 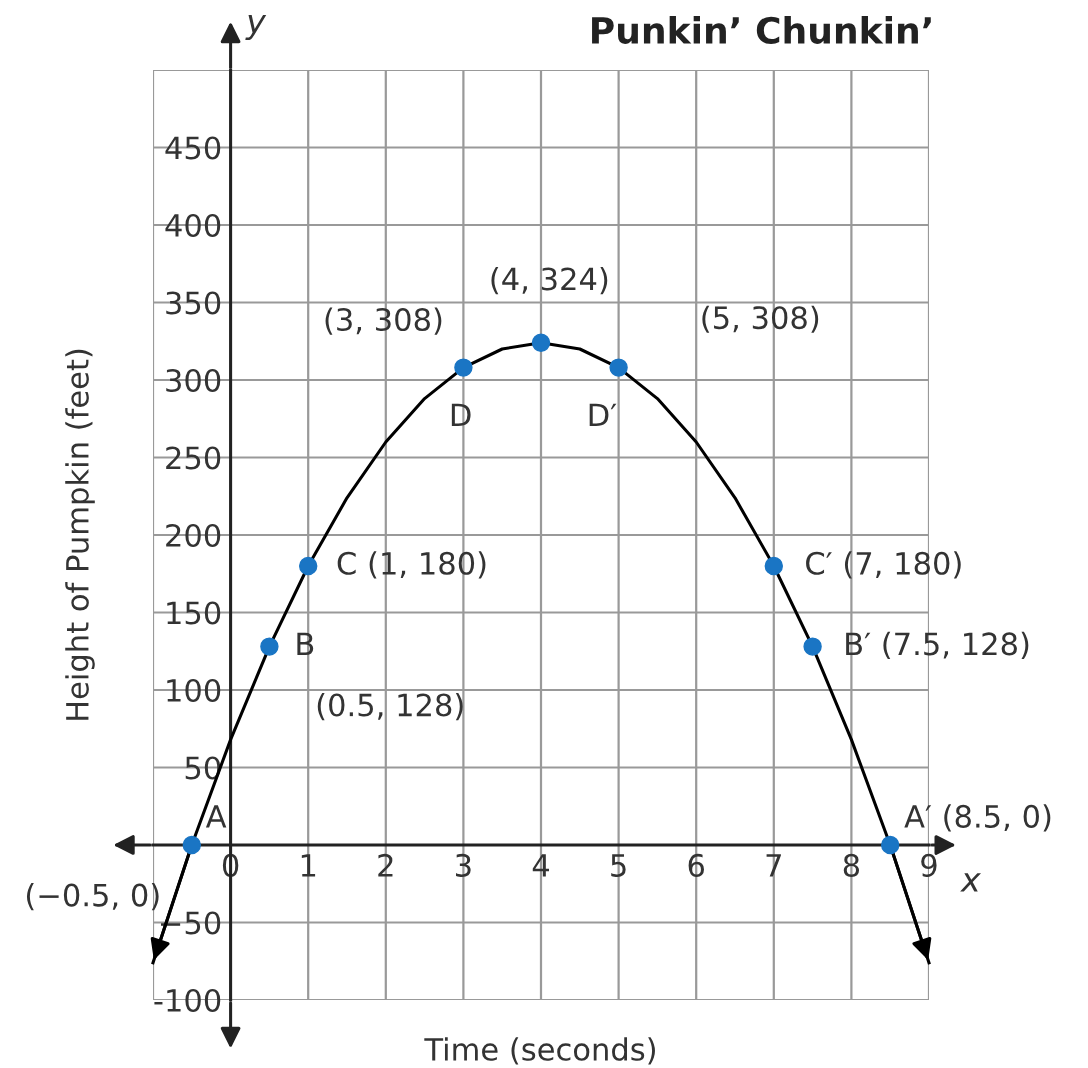 I want to click on x-tick-label: 2, so click(x=385, y=865).